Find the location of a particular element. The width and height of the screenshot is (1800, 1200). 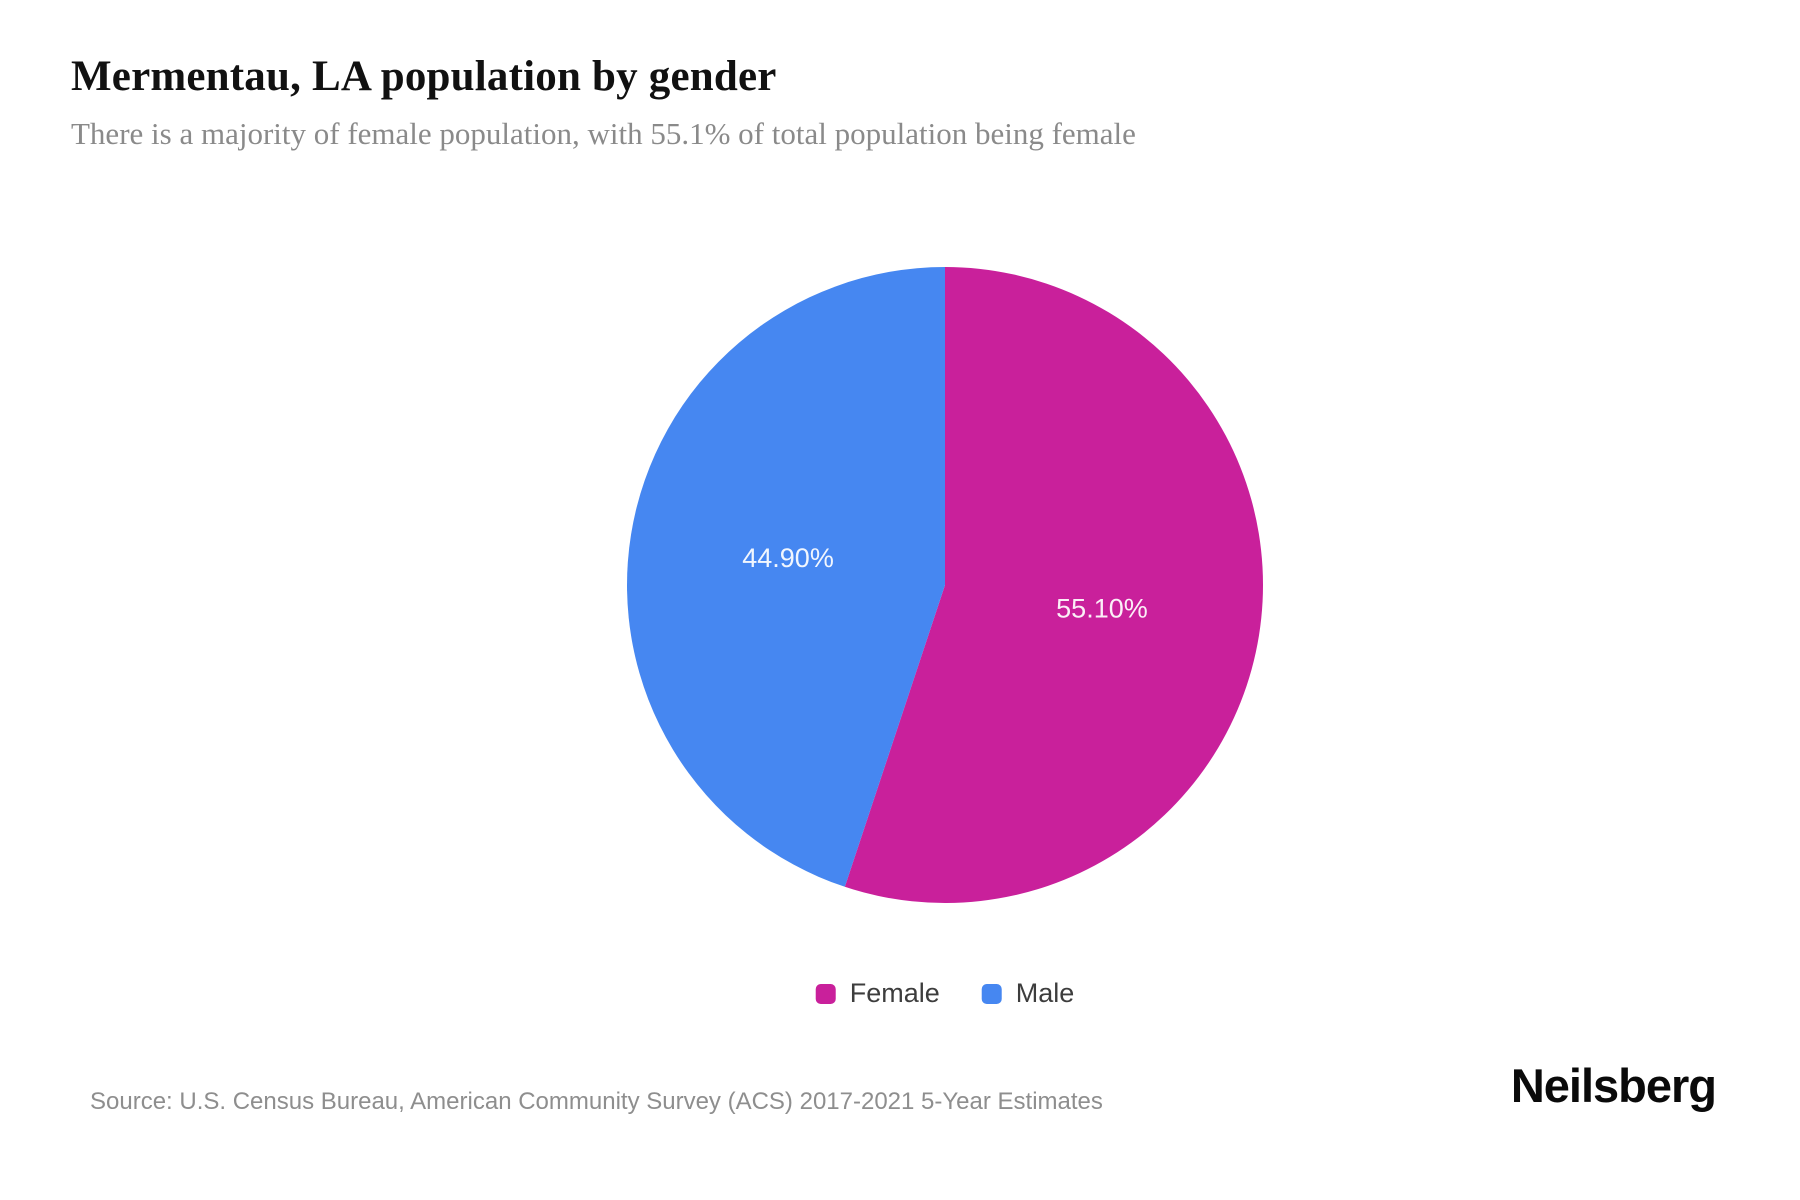

female-swatch-icon is located at coordinates (825, 993).